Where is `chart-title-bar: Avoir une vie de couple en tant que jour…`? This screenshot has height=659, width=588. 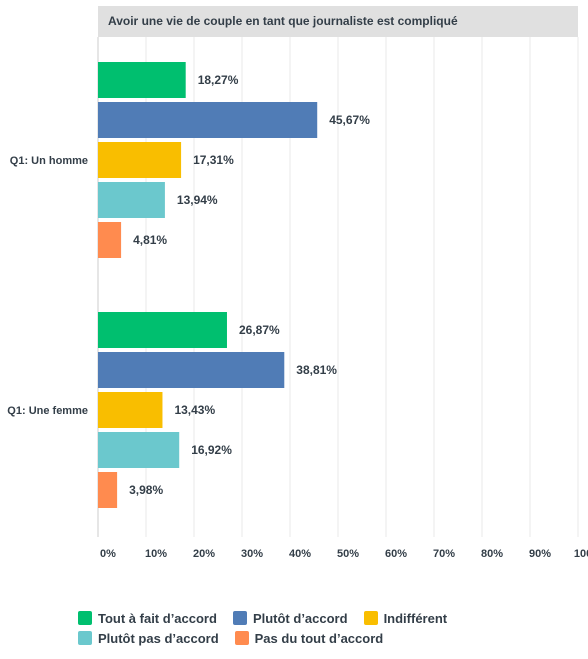
chart-title-bar: Avoir une vie de couple en tant que jour… is located at coordinates (338, 21).